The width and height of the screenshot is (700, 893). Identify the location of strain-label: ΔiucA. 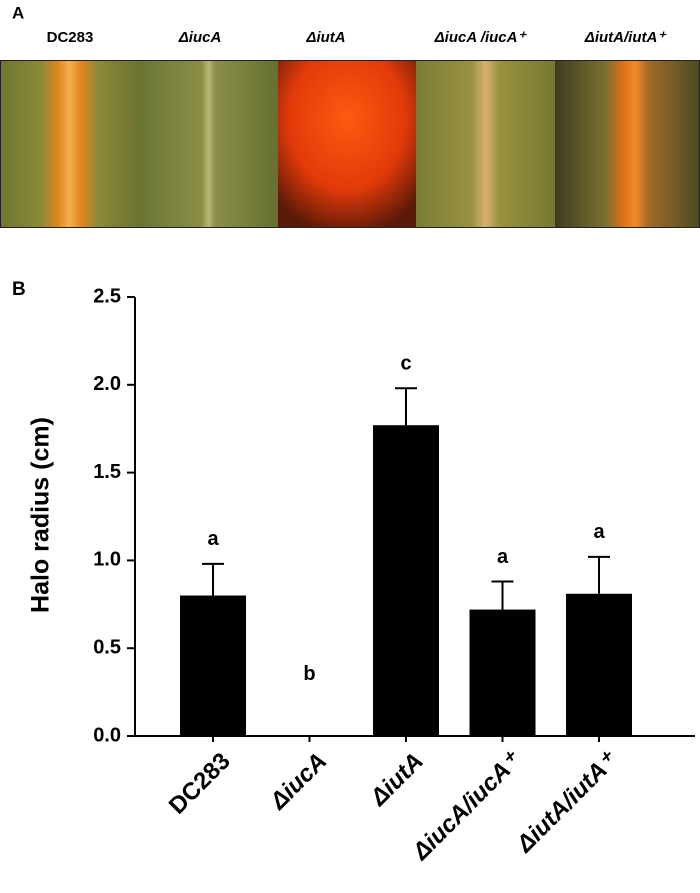
(200, 37).